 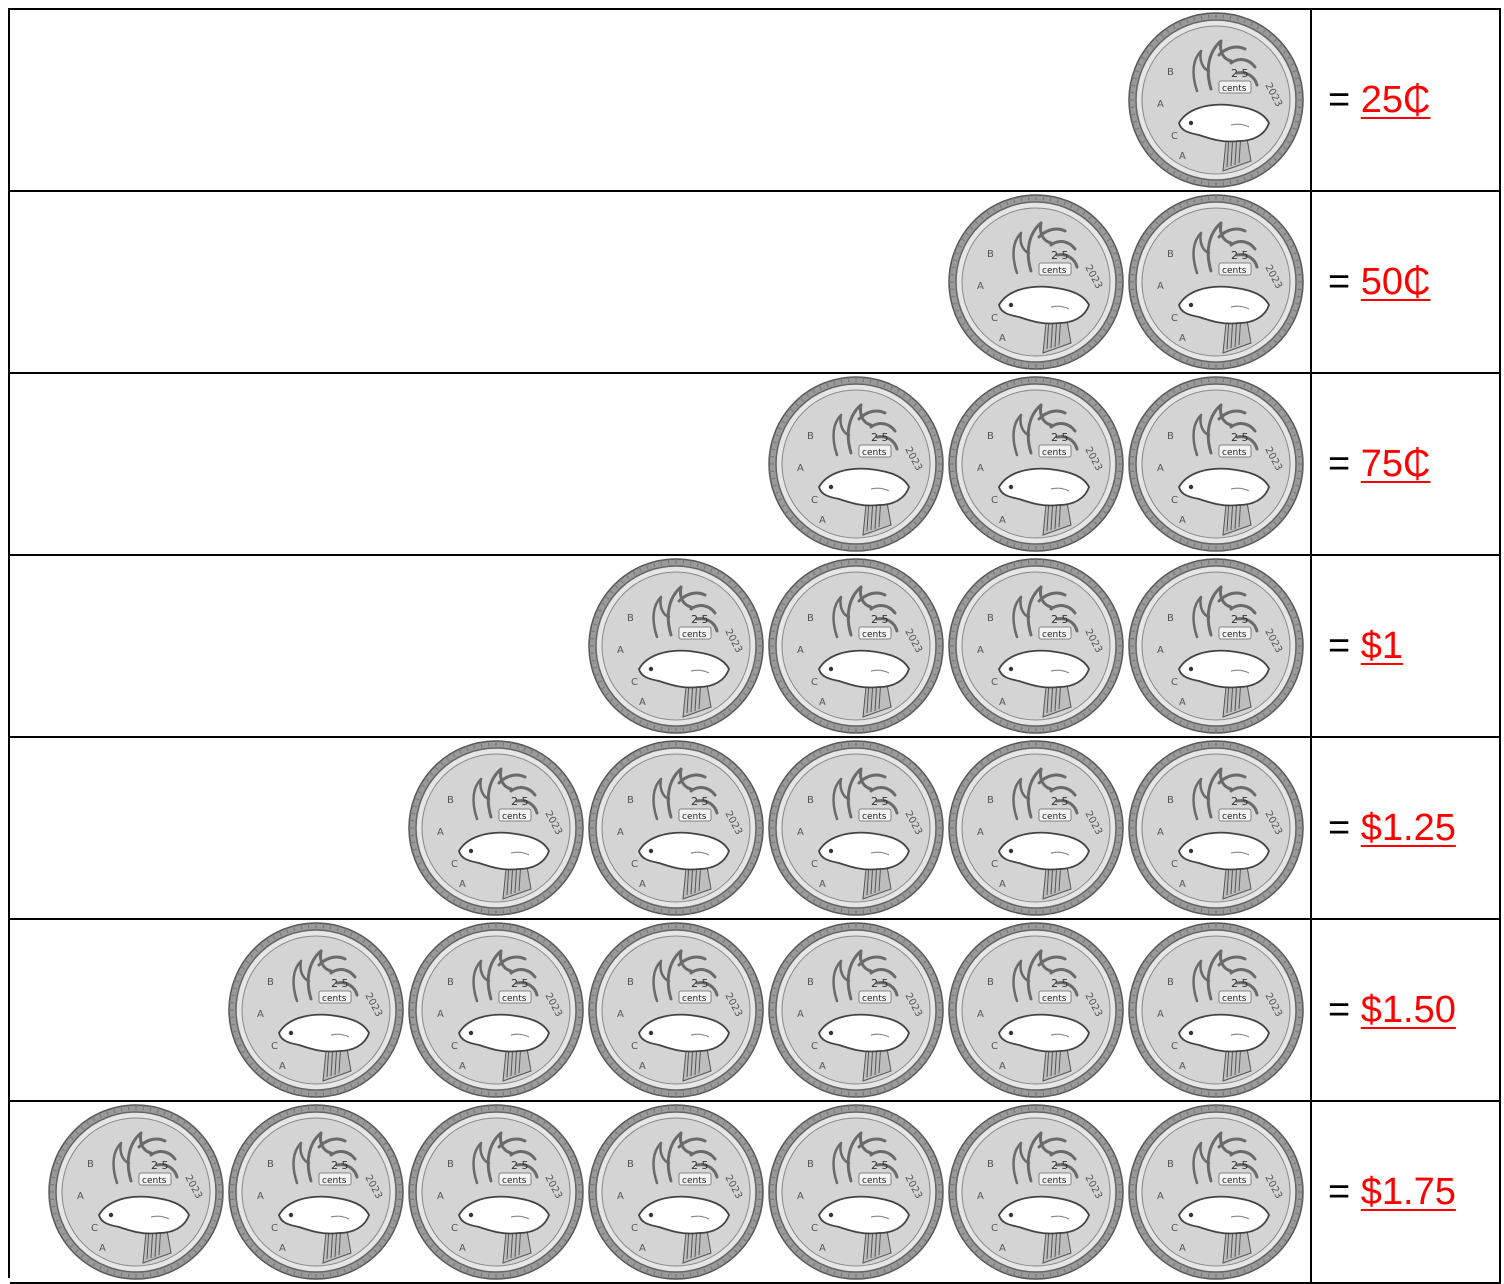 I want to click on coins-cell: 2 5 cents 2023 A B C A 2 5 cents 2023 A B C A, so click(x=661, y=282).